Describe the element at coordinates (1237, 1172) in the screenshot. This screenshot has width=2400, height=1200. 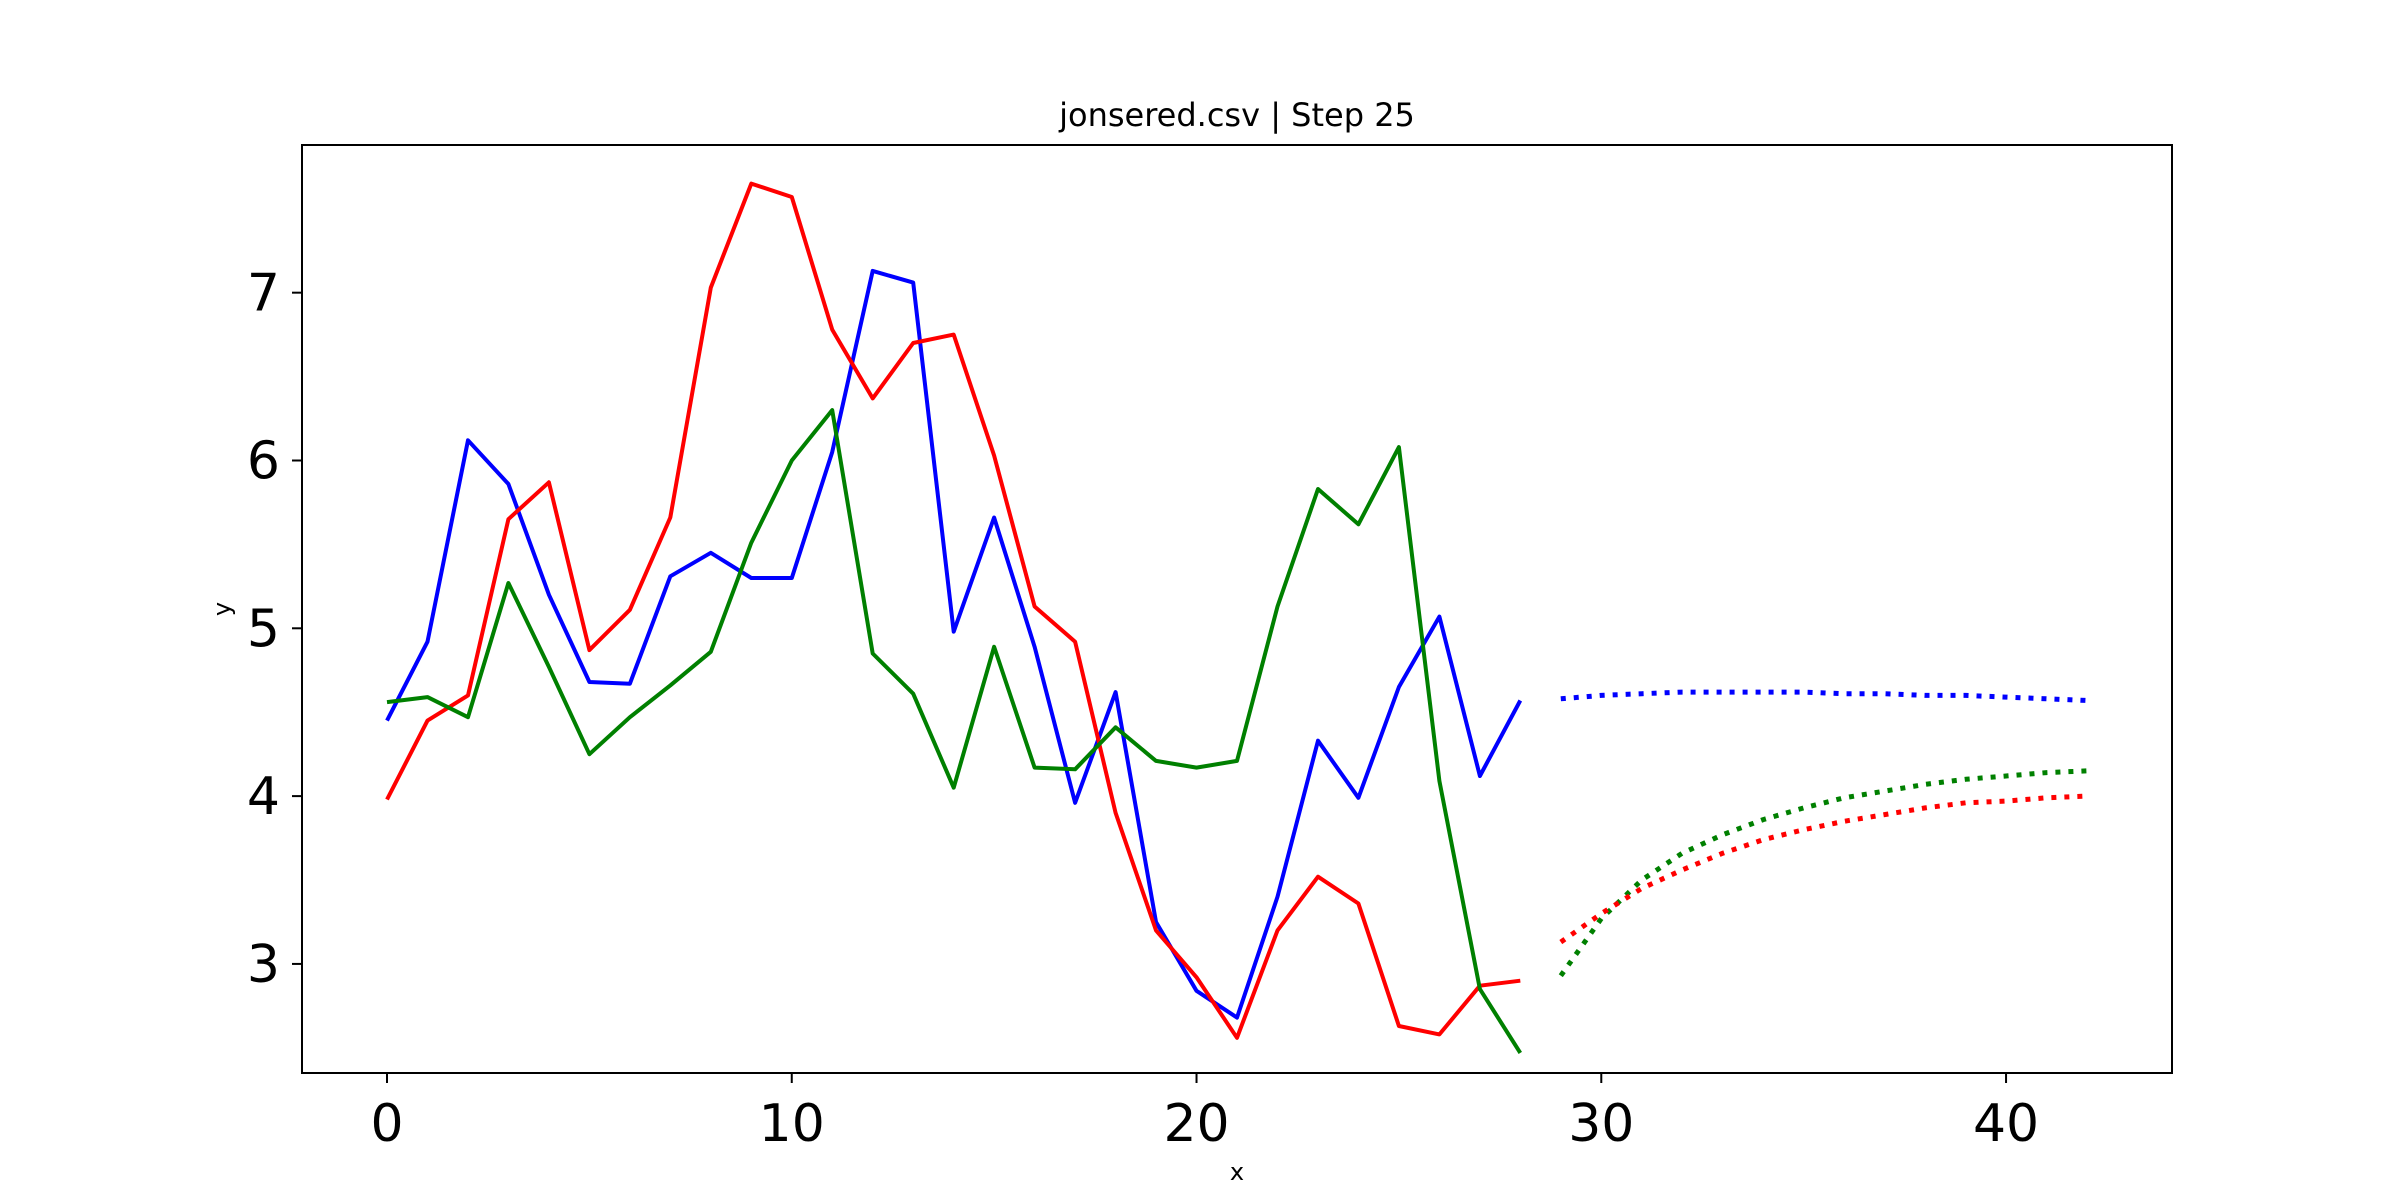
I see `x-axis-label: x` at that location.